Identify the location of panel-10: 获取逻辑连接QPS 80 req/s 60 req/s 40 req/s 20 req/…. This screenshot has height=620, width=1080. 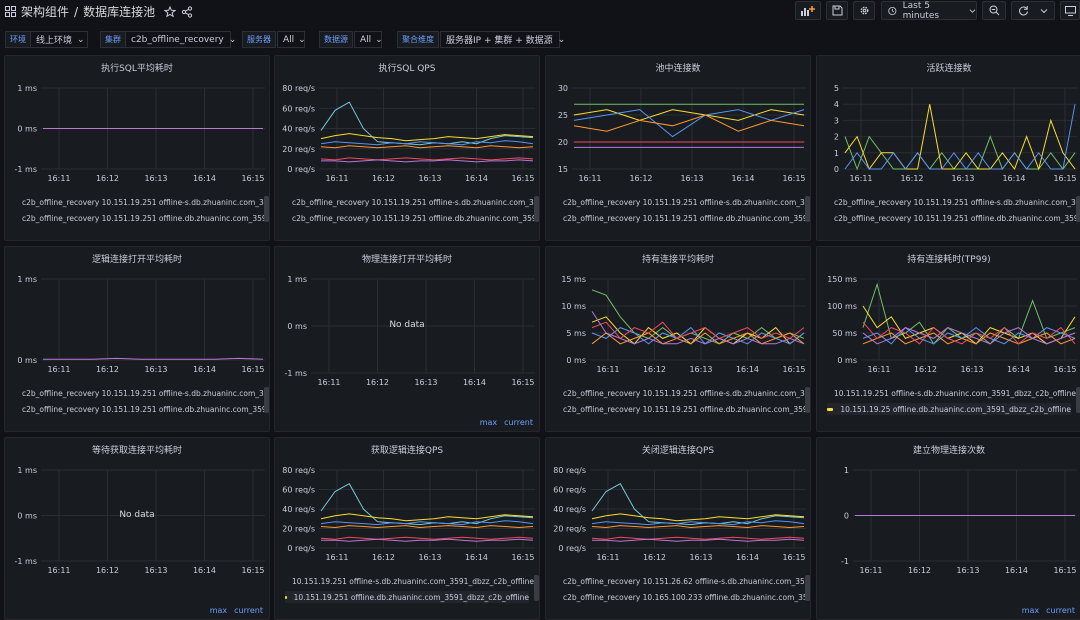
(407, 528).